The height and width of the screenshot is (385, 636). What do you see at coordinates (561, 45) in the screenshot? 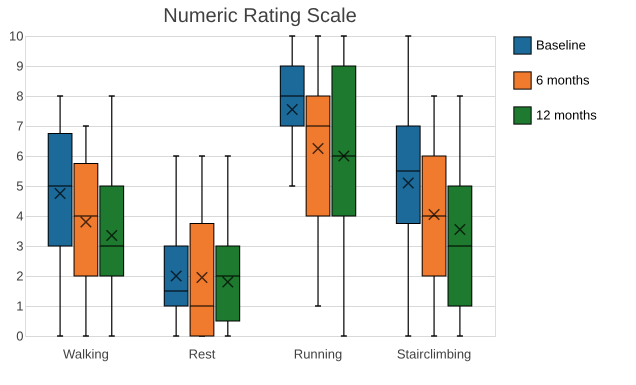
I see `legend-label: Baseline` at bounding box center [561, 45].